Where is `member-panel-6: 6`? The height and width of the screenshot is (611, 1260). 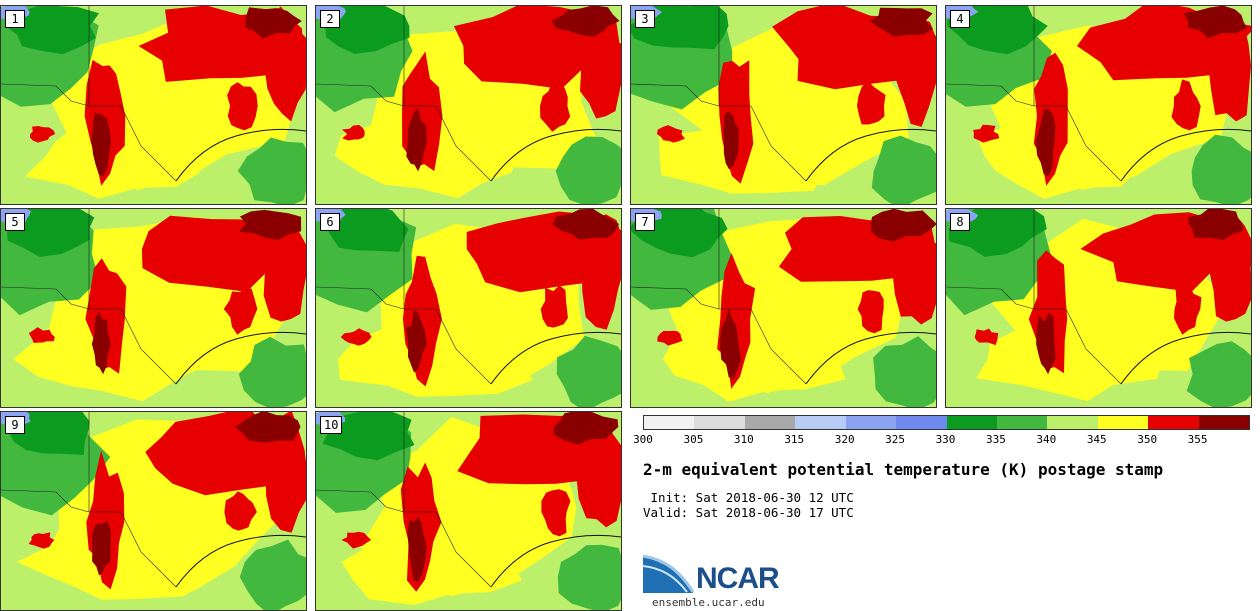
member-panel-6: 6 is located at coordinates (468, 308).